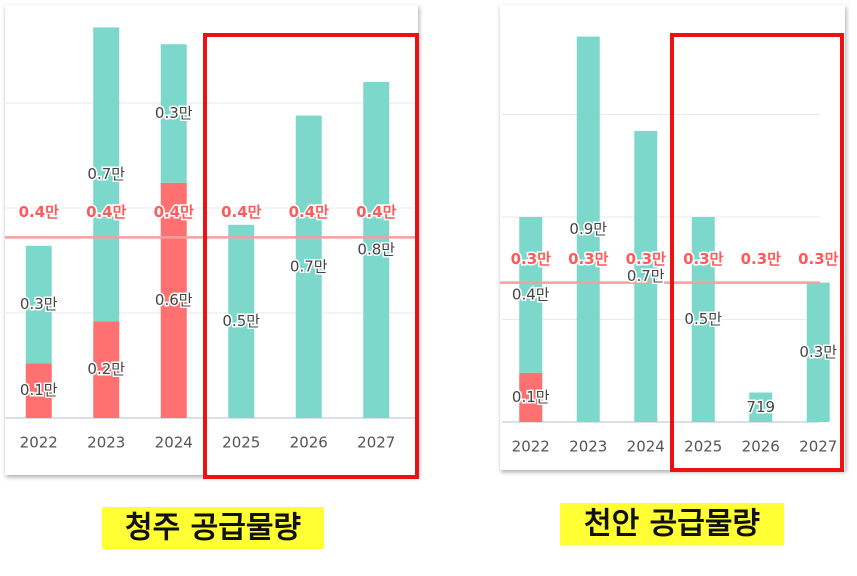  I want to click on value-label: 0.6만, so click(174, 300).